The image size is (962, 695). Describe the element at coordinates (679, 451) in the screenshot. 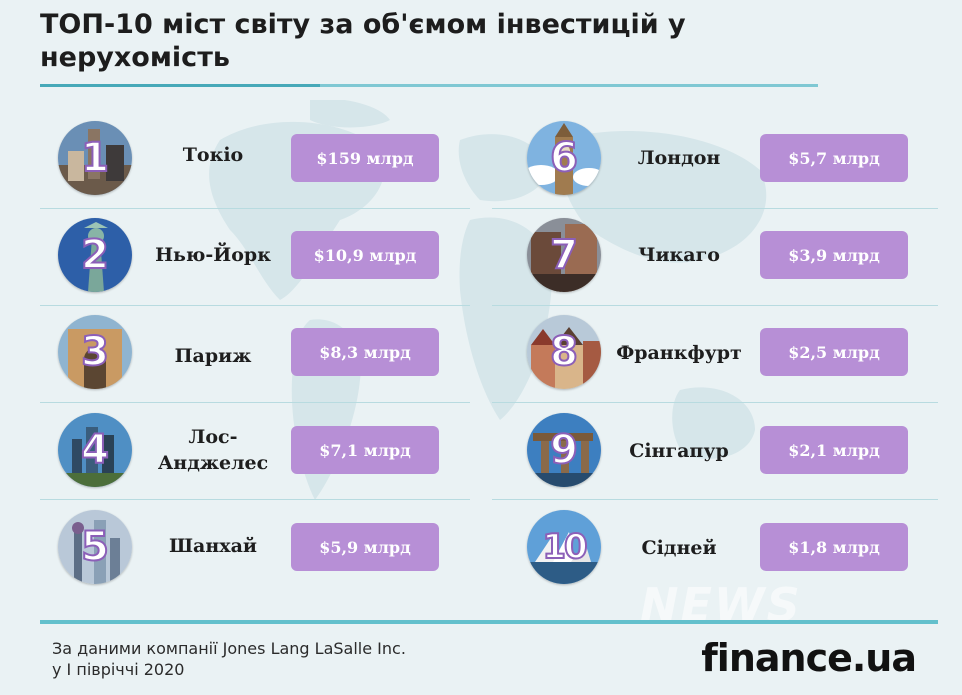

I see `city-name-singapore: Сінгапур` at that location.